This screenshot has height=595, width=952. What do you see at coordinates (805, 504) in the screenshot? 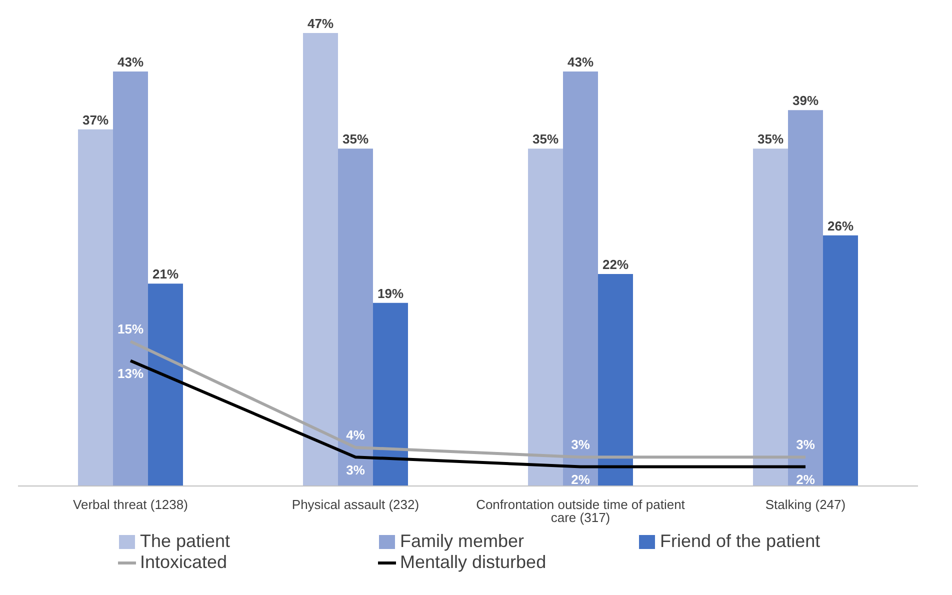
I see `x-tick-label: Stalking (247)` at bounding box center [805, 504].